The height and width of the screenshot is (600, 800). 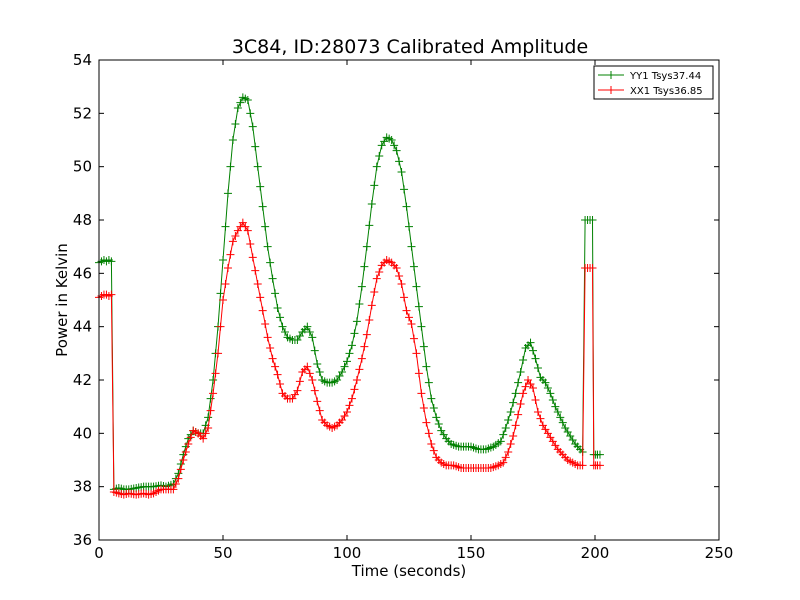 I want to click on legend-marker, so click(x=611, y=90).